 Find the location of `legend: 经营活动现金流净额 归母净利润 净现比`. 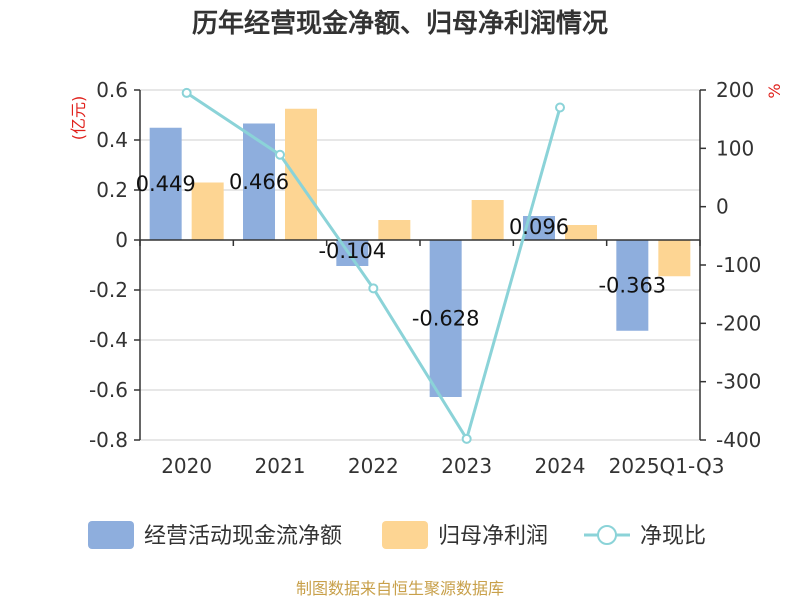

legend: 经营活动现金流净额 归母净利润 净现比 is located at coordinates (397, 535).